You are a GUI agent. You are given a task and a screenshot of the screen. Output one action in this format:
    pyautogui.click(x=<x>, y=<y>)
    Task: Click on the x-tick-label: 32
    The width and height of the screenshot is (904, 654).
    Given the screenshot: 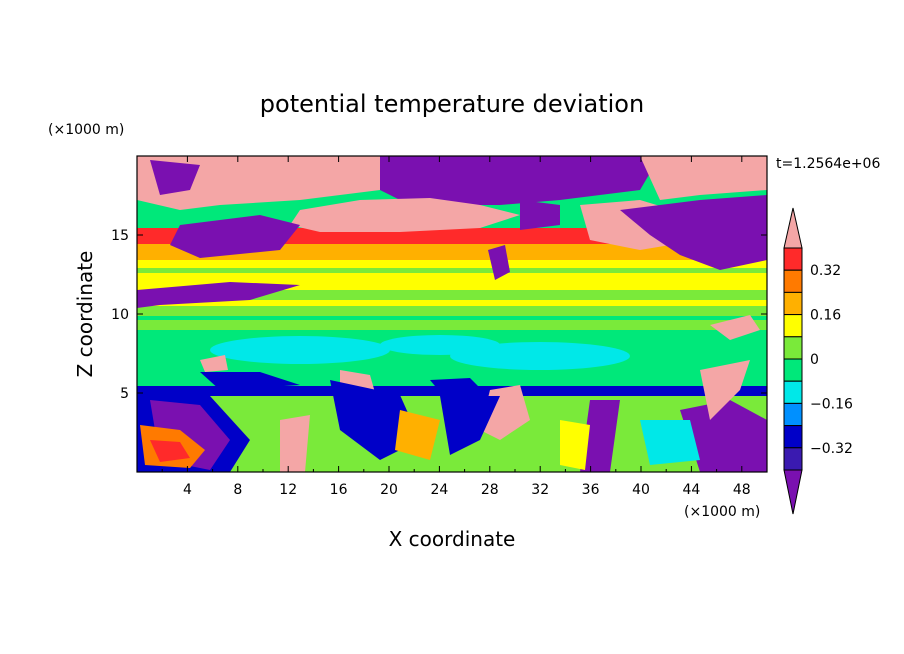 What is the action you would take?
    pyautogui.click(x=540, y=490)
    